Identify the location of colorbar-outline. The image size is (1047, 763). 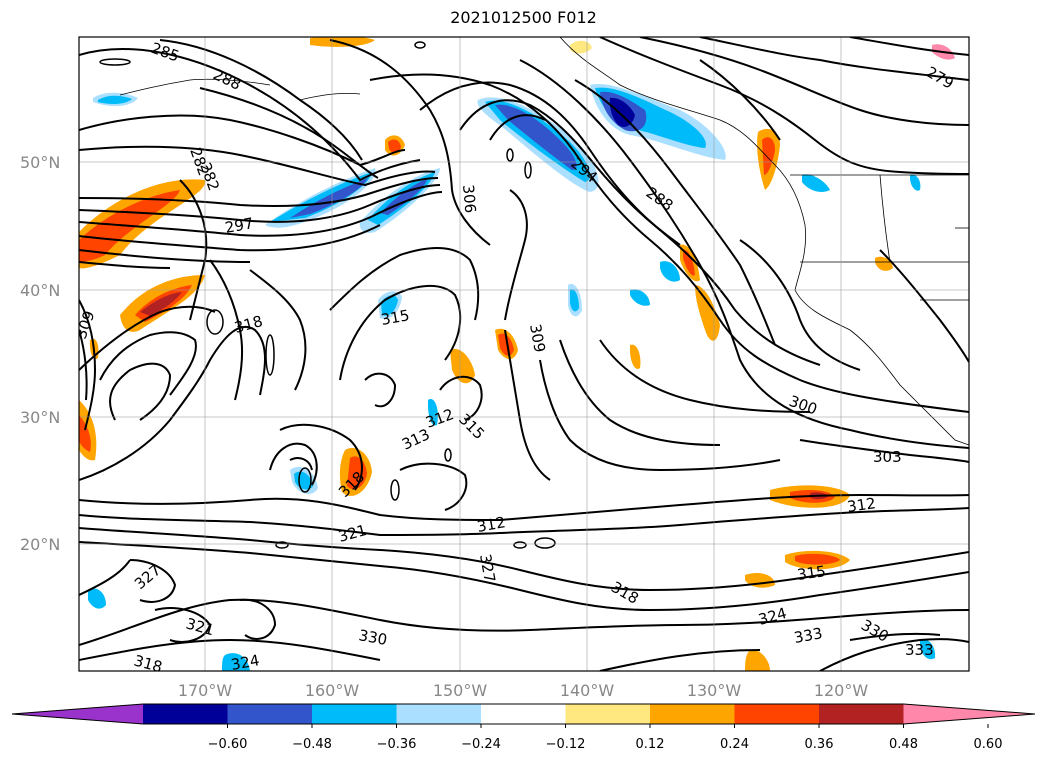
(523, 714).